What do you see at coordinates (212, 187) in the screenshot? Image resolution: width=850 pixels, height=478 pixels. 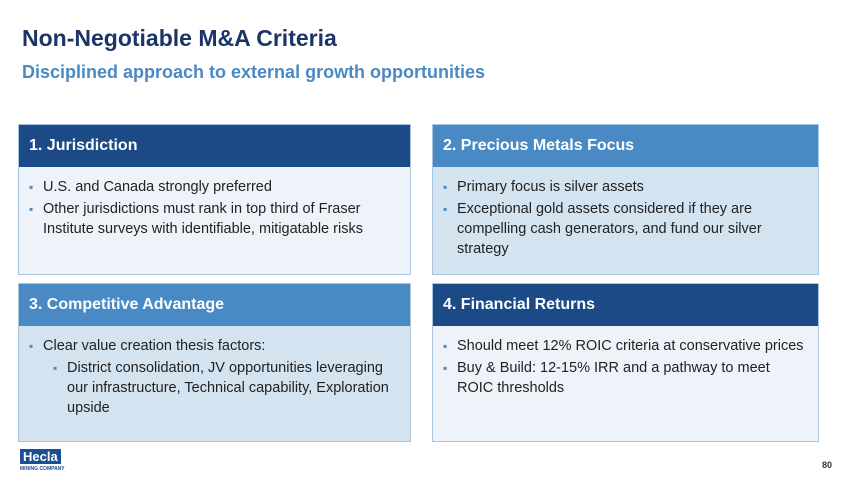 I see `bullet: U.S. and Canada strongly preferred` at bounding box center [212, 187].